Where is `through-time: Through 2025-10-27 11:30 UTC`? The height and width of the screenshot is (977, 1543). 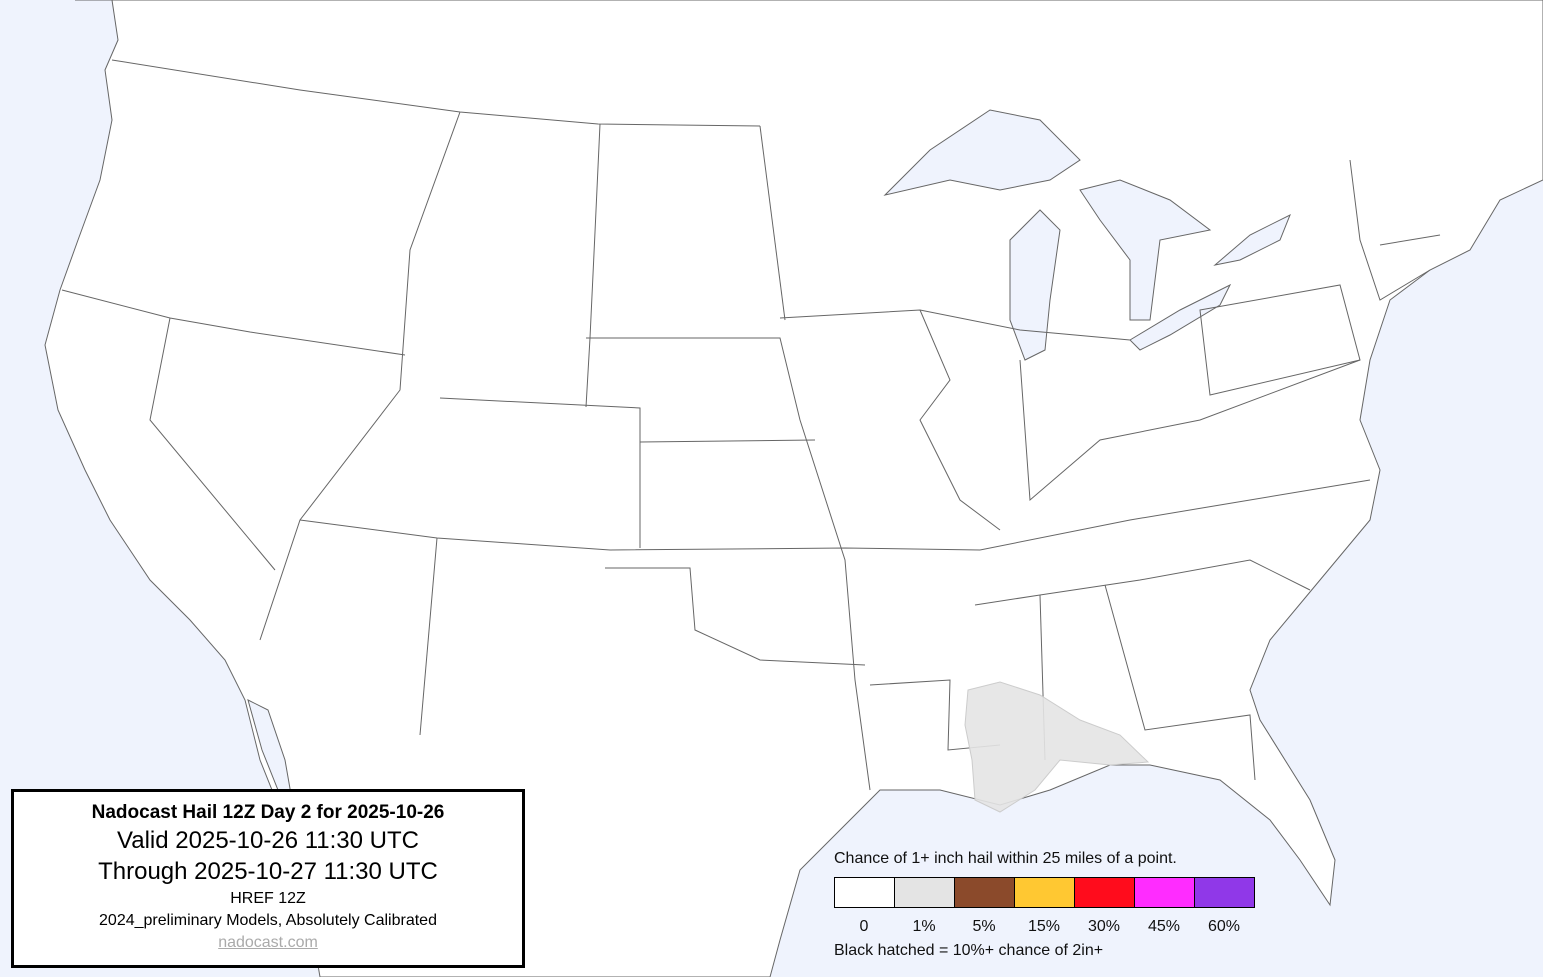
through-time: Through 2025-10-27 11:30 UTC is located at coordinates (268, 871).